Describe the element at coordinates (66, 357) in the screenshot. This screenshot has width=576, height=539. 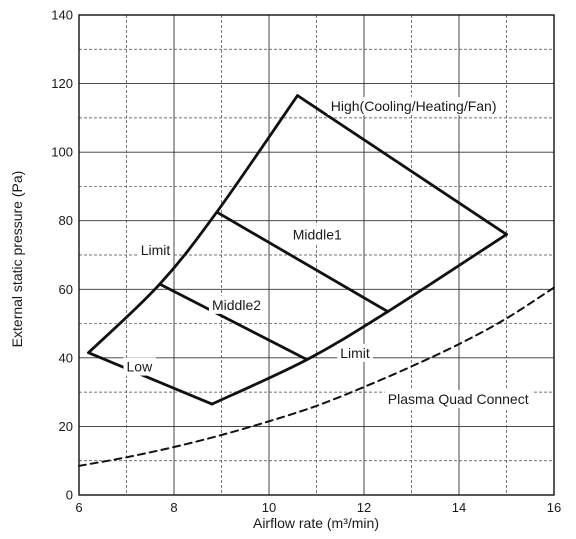
I see `y-tick-label: 40` at that location.